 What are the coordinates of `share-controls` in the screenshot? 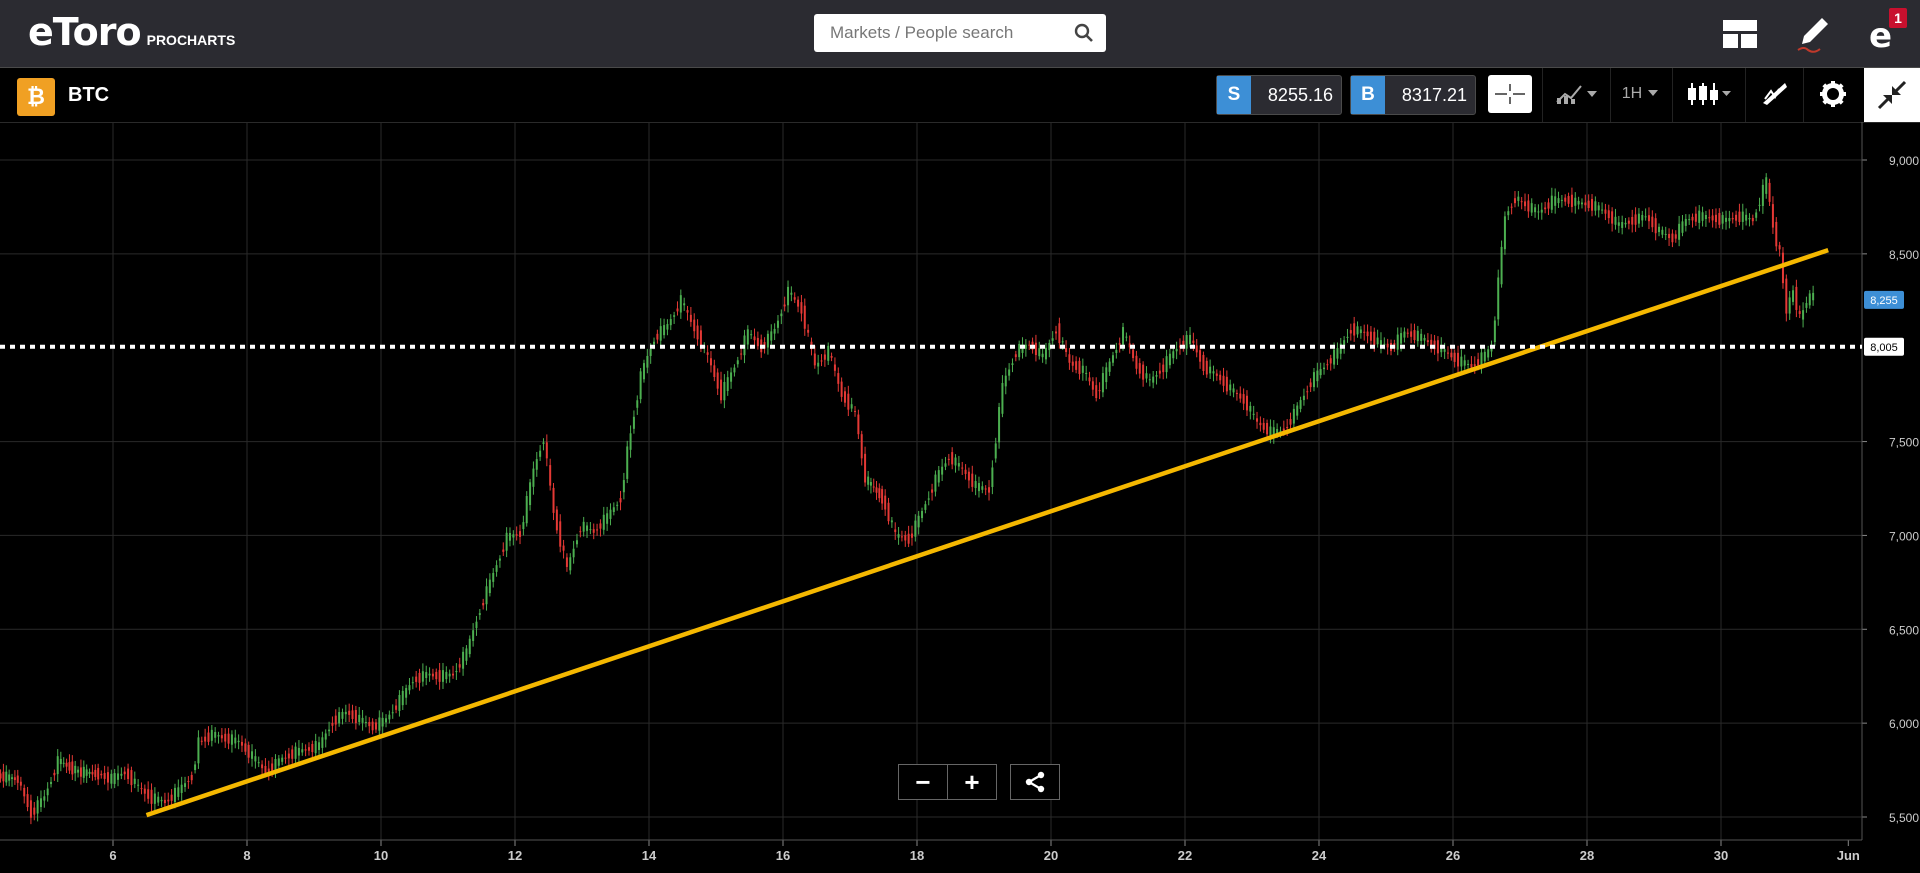 It's located at (1035, 782).